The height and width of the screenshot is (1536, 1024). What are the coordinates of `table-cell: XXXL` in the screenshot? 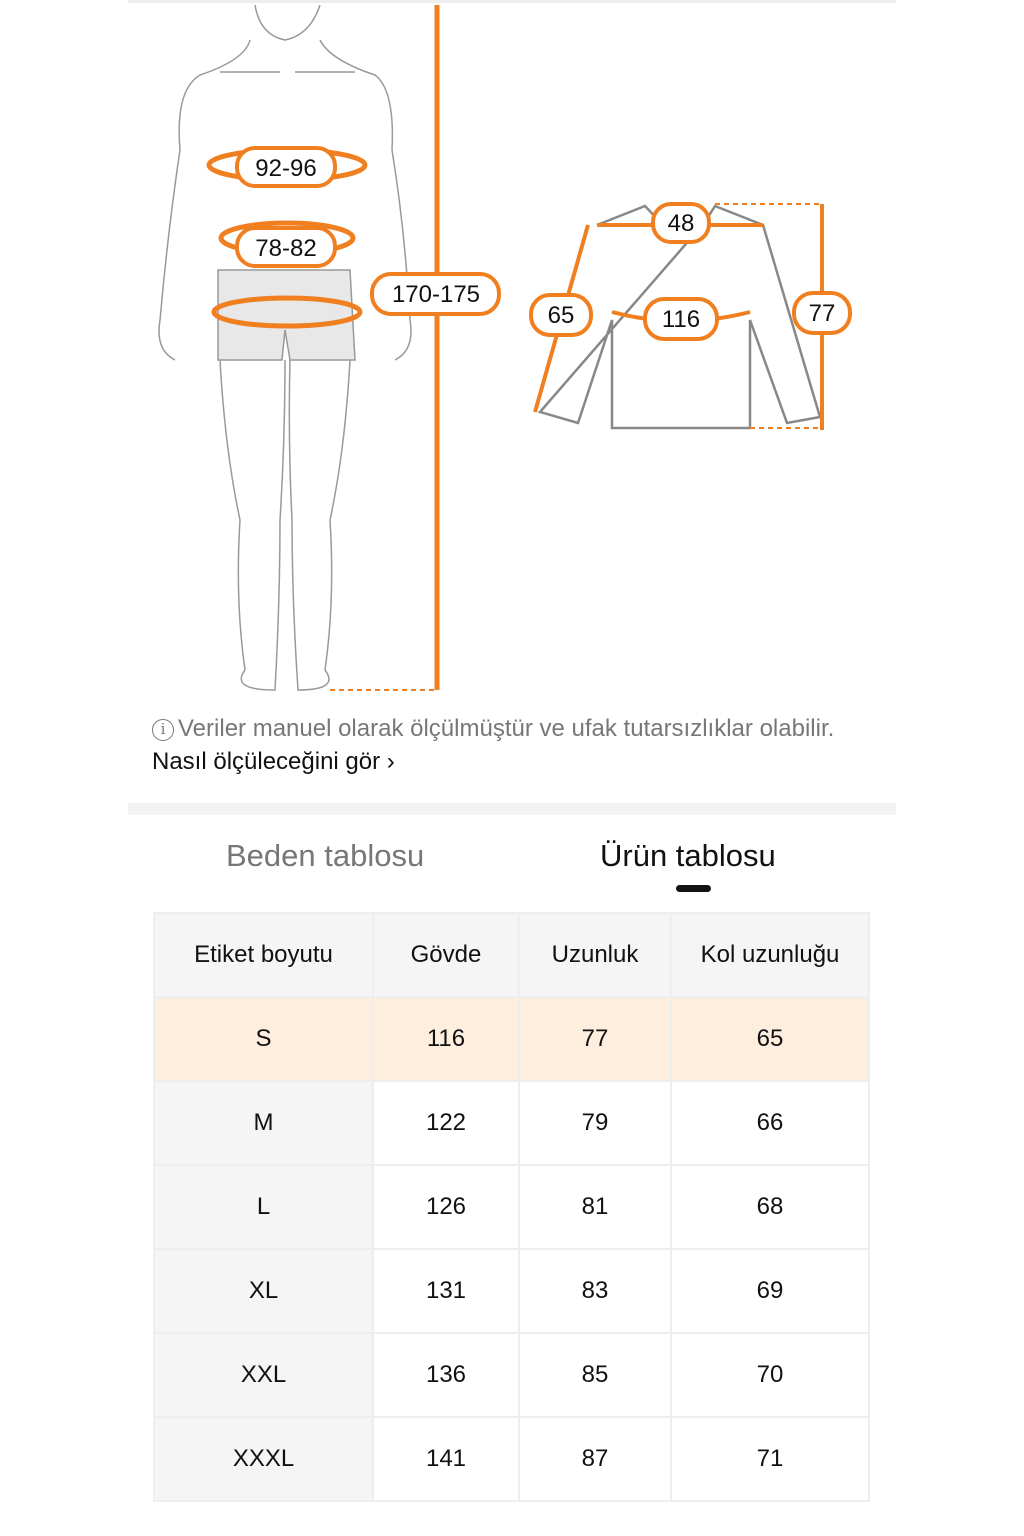 It's located at (264, 1459).